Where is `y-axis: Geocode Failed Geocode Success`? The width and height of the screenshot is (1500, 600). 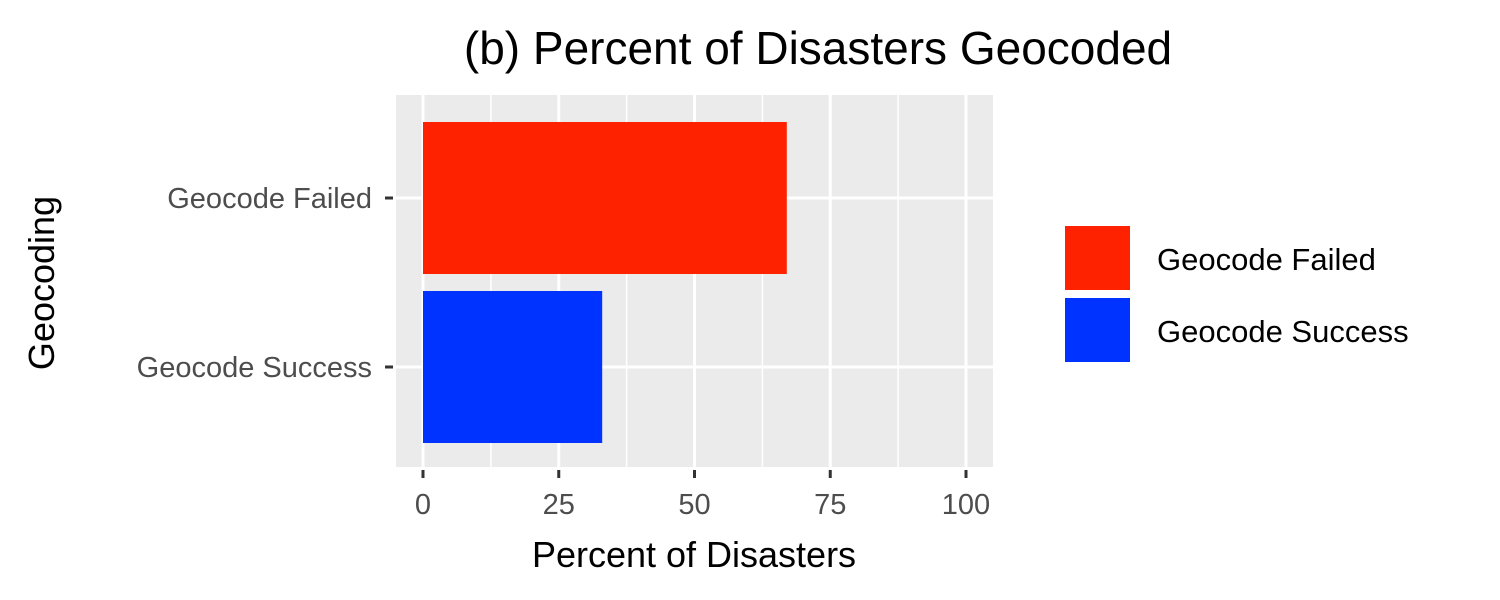 y-axis: Geocode Failed Geocode Success is located at coordinates (265, 283).